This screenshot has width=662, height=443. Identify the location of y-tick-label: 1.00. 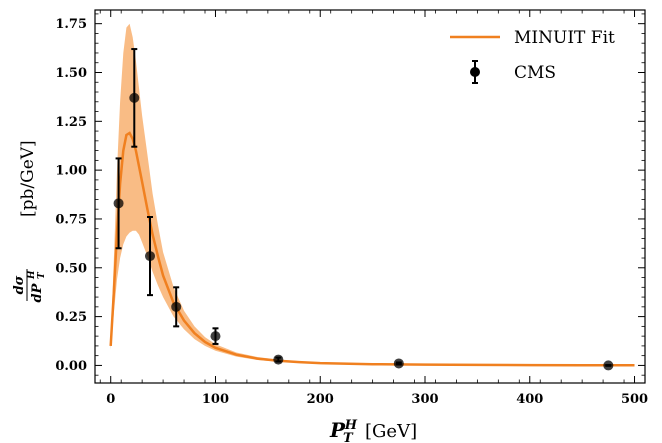
(71, 171).